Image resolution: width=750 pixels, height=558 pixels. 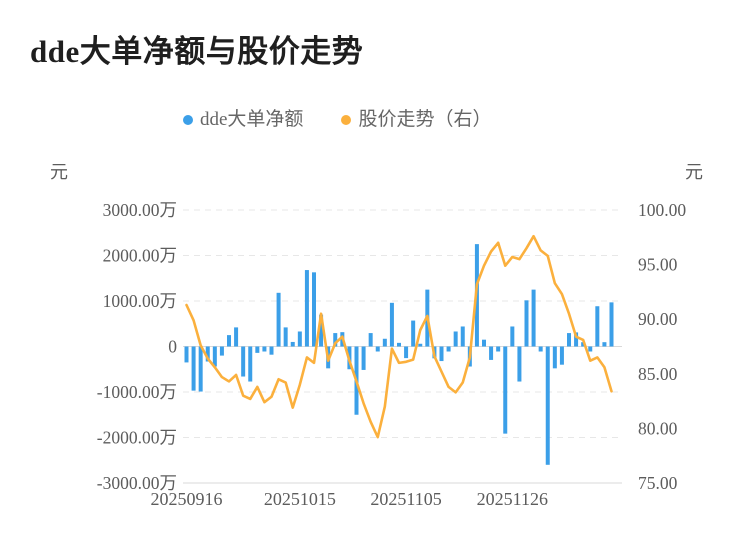 I want to click on x-axis-tick-label: 20251015, so click(x=300, y=499).